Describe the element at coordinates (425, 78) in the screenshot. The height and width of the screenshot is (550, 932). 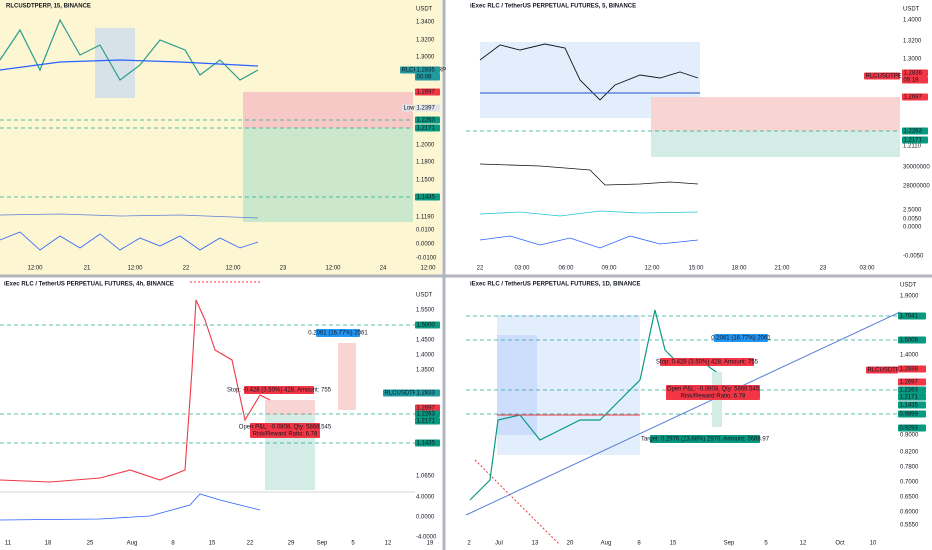
I see `price-tag-label: 00:08` at that location.